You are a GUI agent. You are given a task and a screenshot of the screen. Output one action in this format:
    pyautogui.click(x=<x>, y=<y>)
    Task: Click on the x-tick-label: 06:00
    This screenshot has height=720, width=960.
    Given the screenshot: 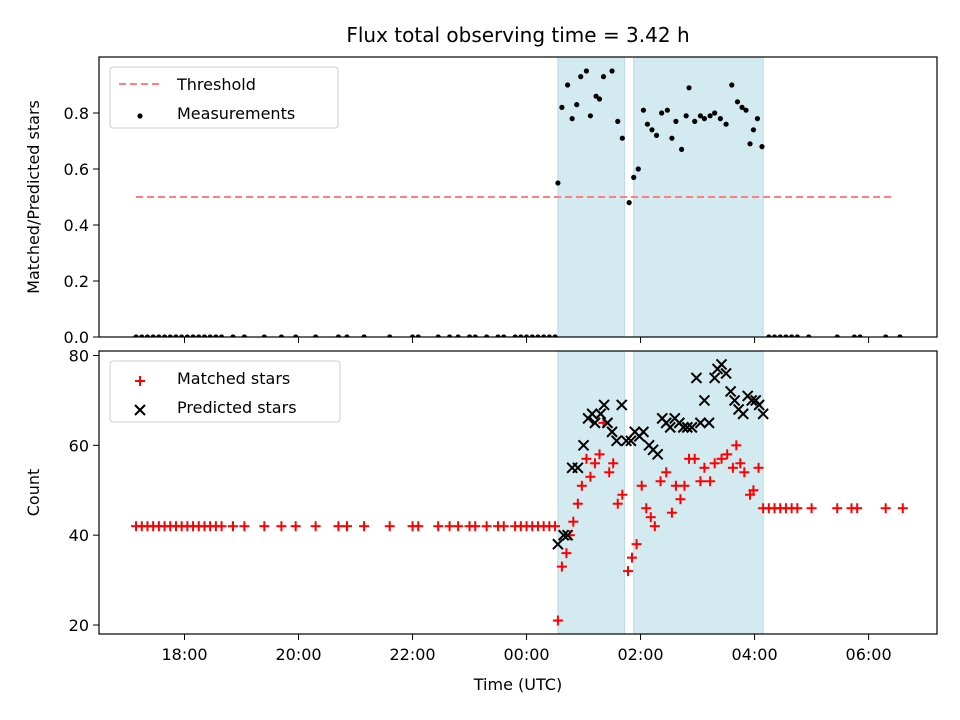 What is the action you would take?
    pyautogui.click(x=869, y=654)
    